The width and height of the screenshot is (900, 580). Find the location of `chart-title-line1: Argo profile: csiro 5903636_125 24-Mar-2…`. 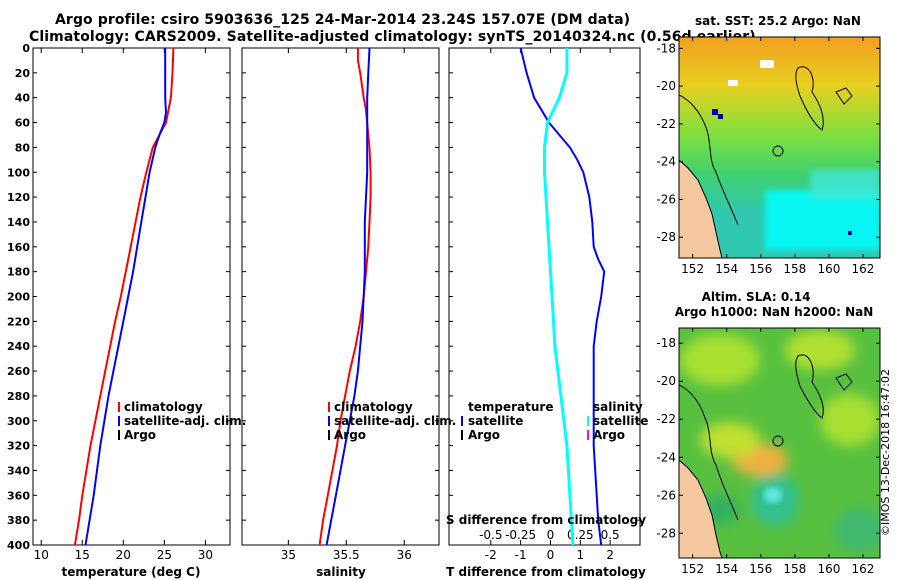

chart-title-line1: Argo profile: csiro 5903636_125 24-Mar-2… is located at coordinates (343, 20).